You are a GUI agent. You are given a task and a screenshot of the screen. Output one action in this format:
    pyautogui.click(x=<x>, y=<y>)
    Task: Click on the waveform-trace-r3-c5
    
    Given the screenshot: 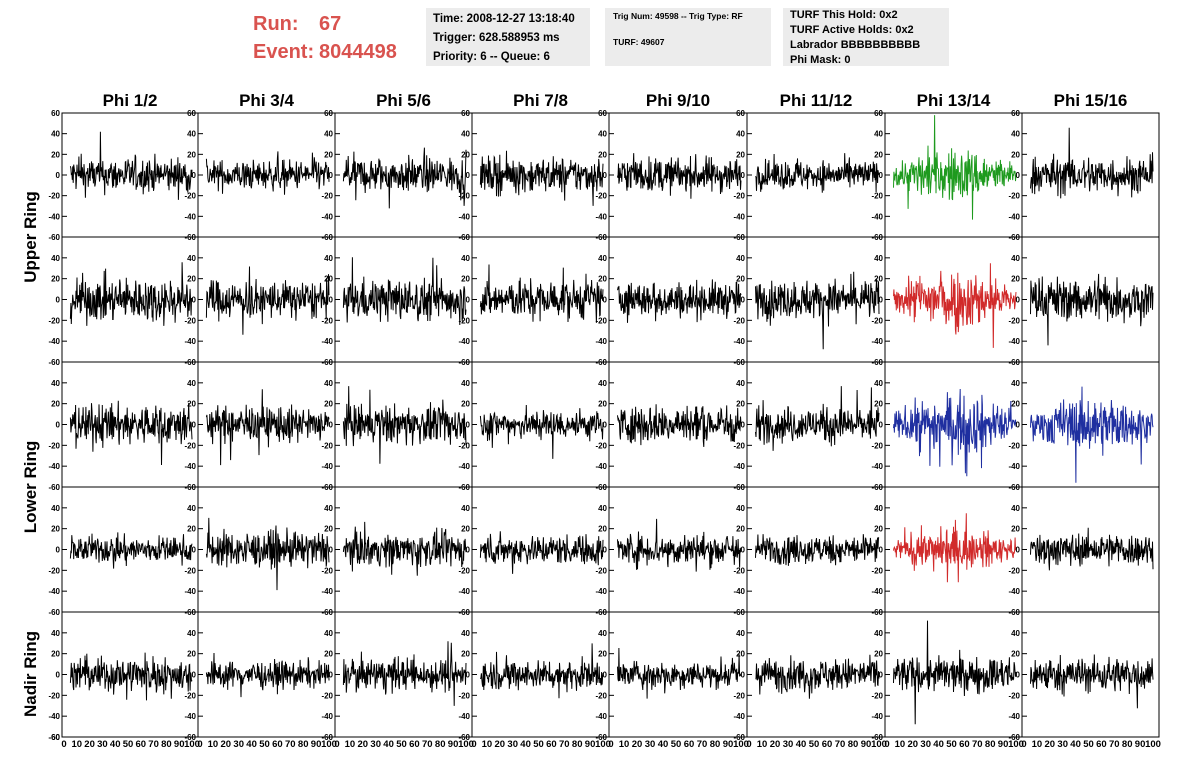 What is the action you would take?
    pyautogui.click(x=817, y=550)
    